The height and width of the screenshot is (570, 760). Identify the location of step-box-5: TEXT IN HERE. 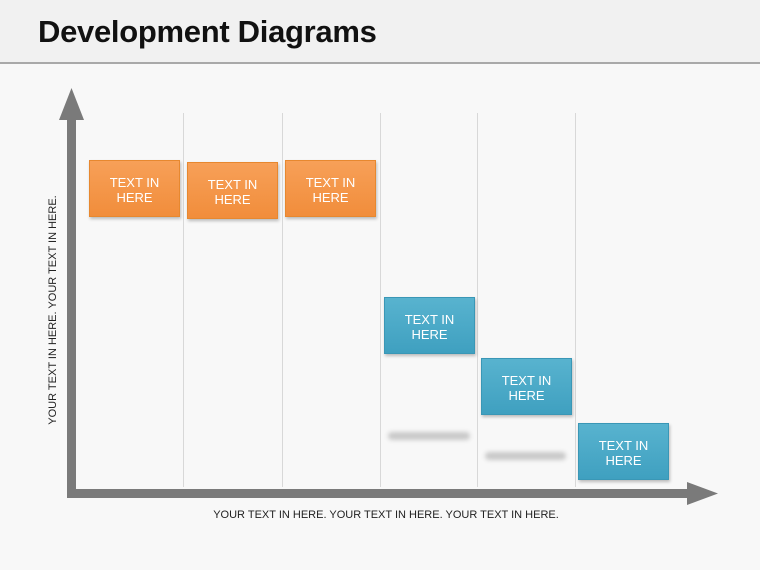
(526, 386).